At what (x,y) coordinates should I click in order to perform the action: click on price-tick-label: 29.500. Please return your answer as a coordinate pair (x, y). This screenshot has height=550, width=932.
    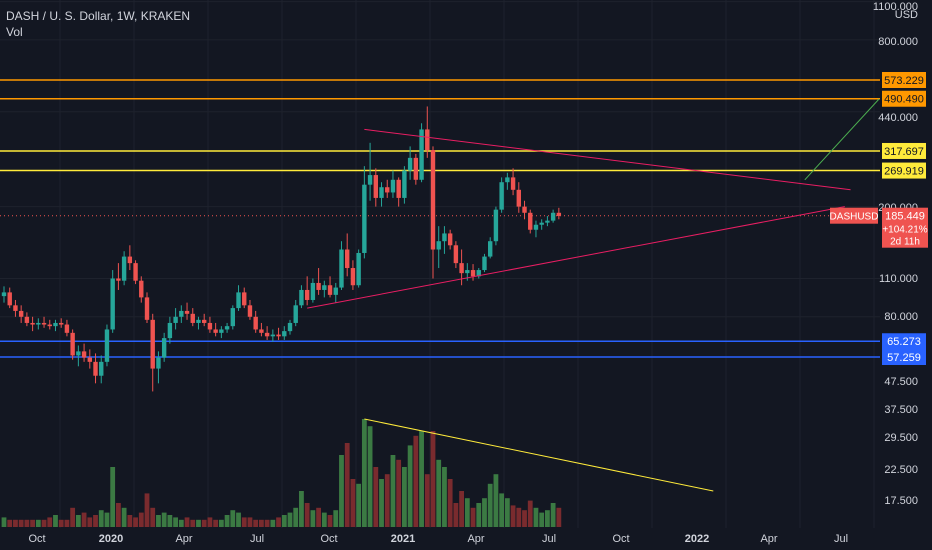
    Looking at the image, I should click on (901, 438).